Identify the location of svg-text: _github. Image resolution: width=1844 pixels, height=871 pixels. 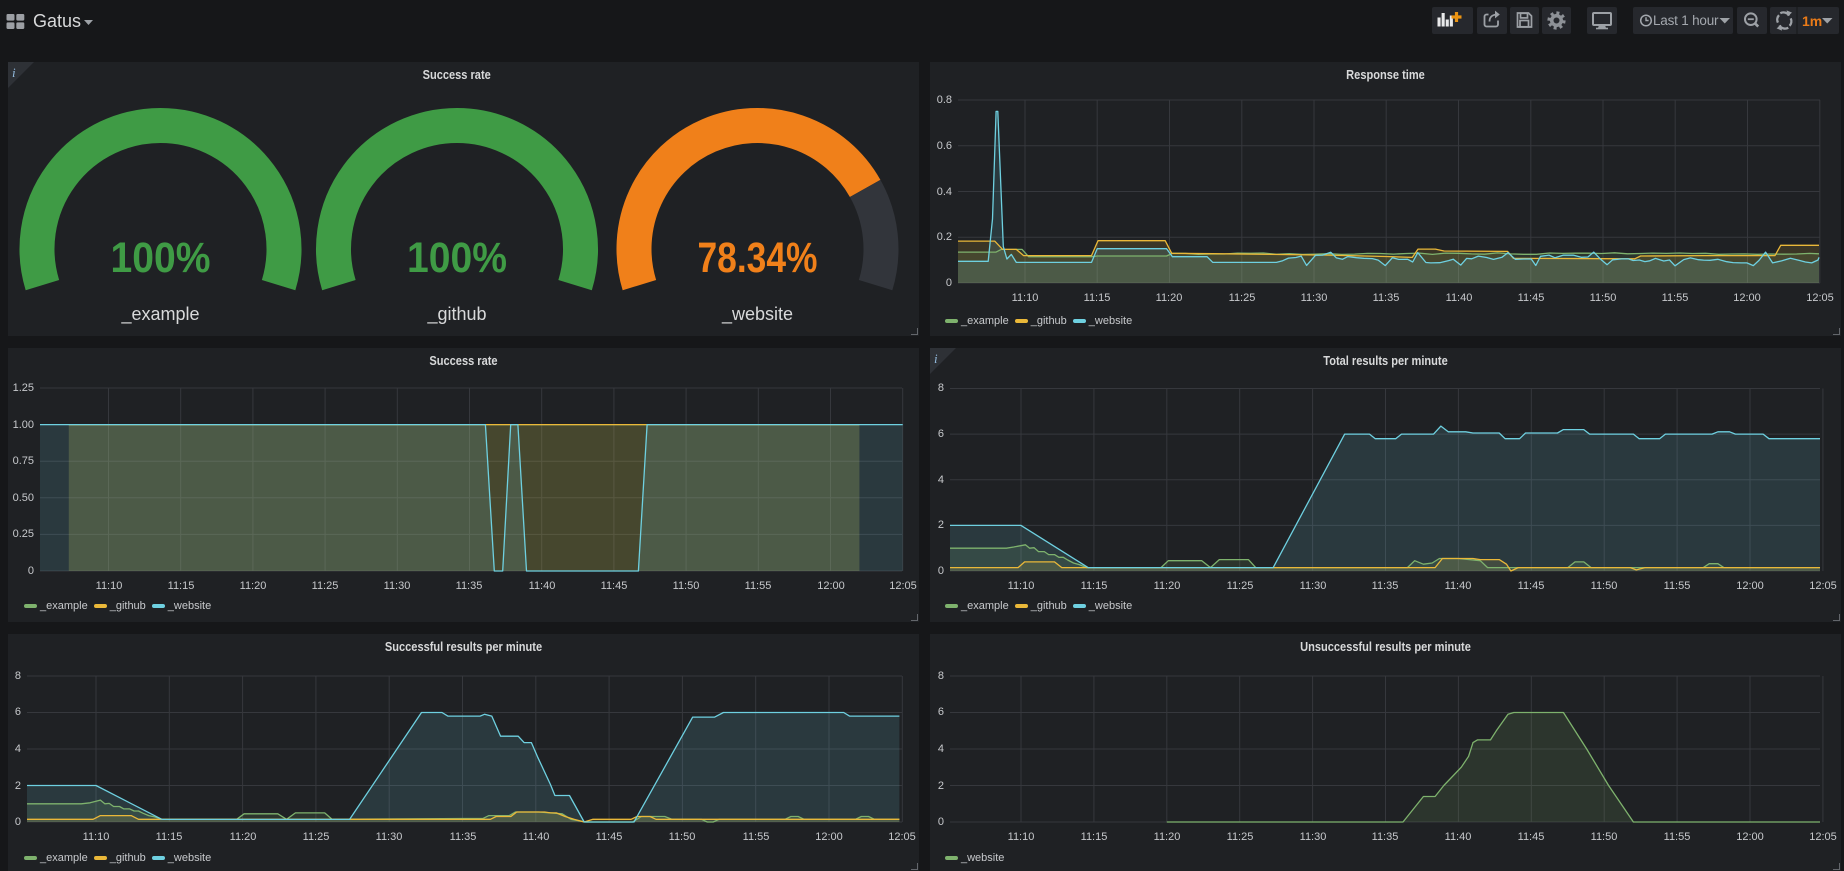
(456, 314).